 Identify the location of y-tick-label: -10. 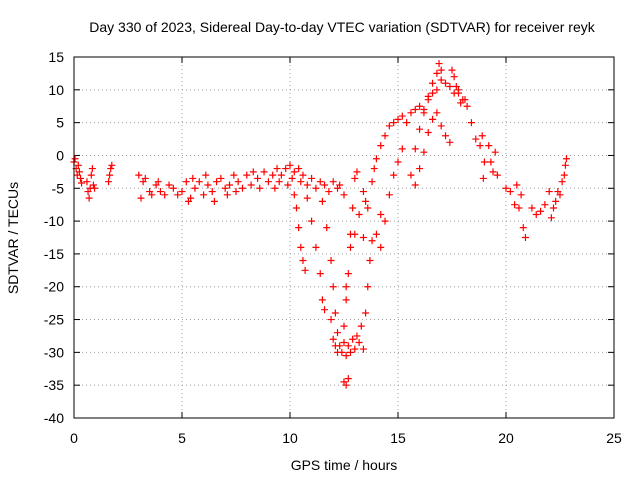
(54, 221).